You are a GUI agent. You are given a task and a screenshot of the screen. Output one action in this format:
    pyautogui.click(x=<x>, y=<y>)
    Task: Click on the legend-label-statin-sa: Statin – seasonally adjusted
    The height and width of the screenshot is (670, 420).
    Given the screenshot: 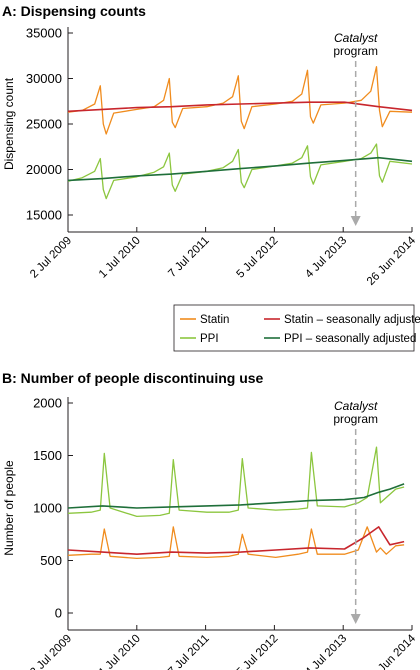 What is the action you would take?
    pyautogui.click(x=352, y=320)
    